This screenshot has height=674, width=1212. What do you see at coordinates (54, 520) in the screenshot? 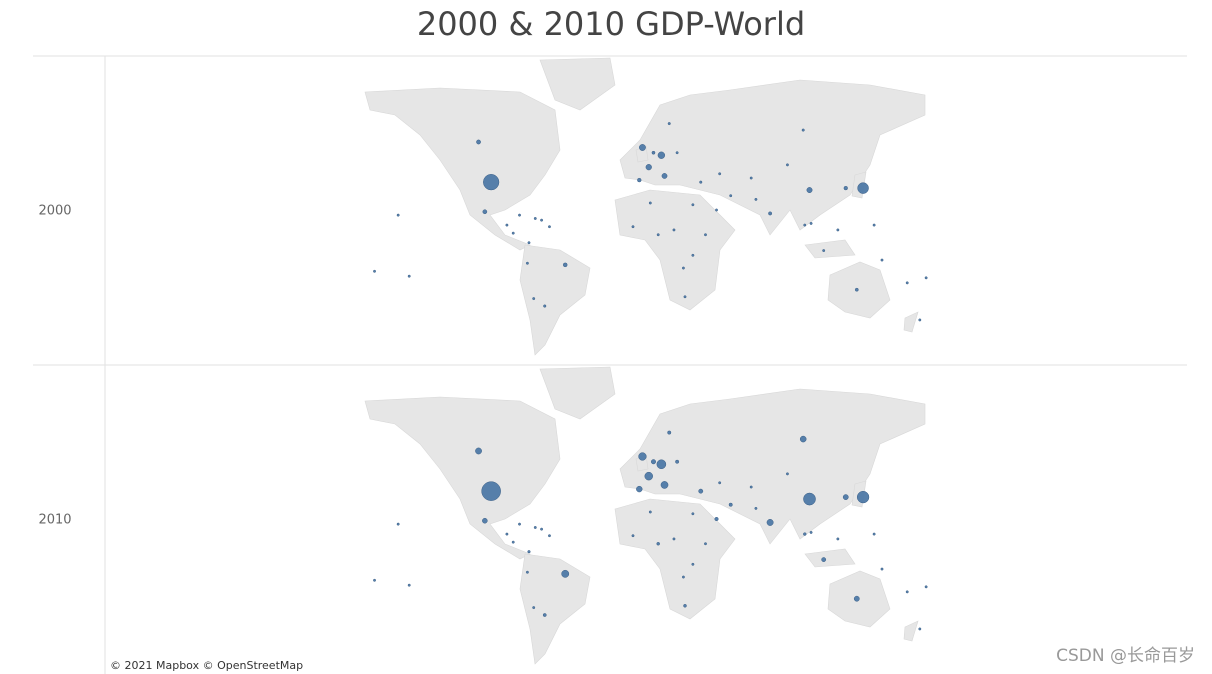
I see `row-label: 2010` at bounding box center [54, 520].